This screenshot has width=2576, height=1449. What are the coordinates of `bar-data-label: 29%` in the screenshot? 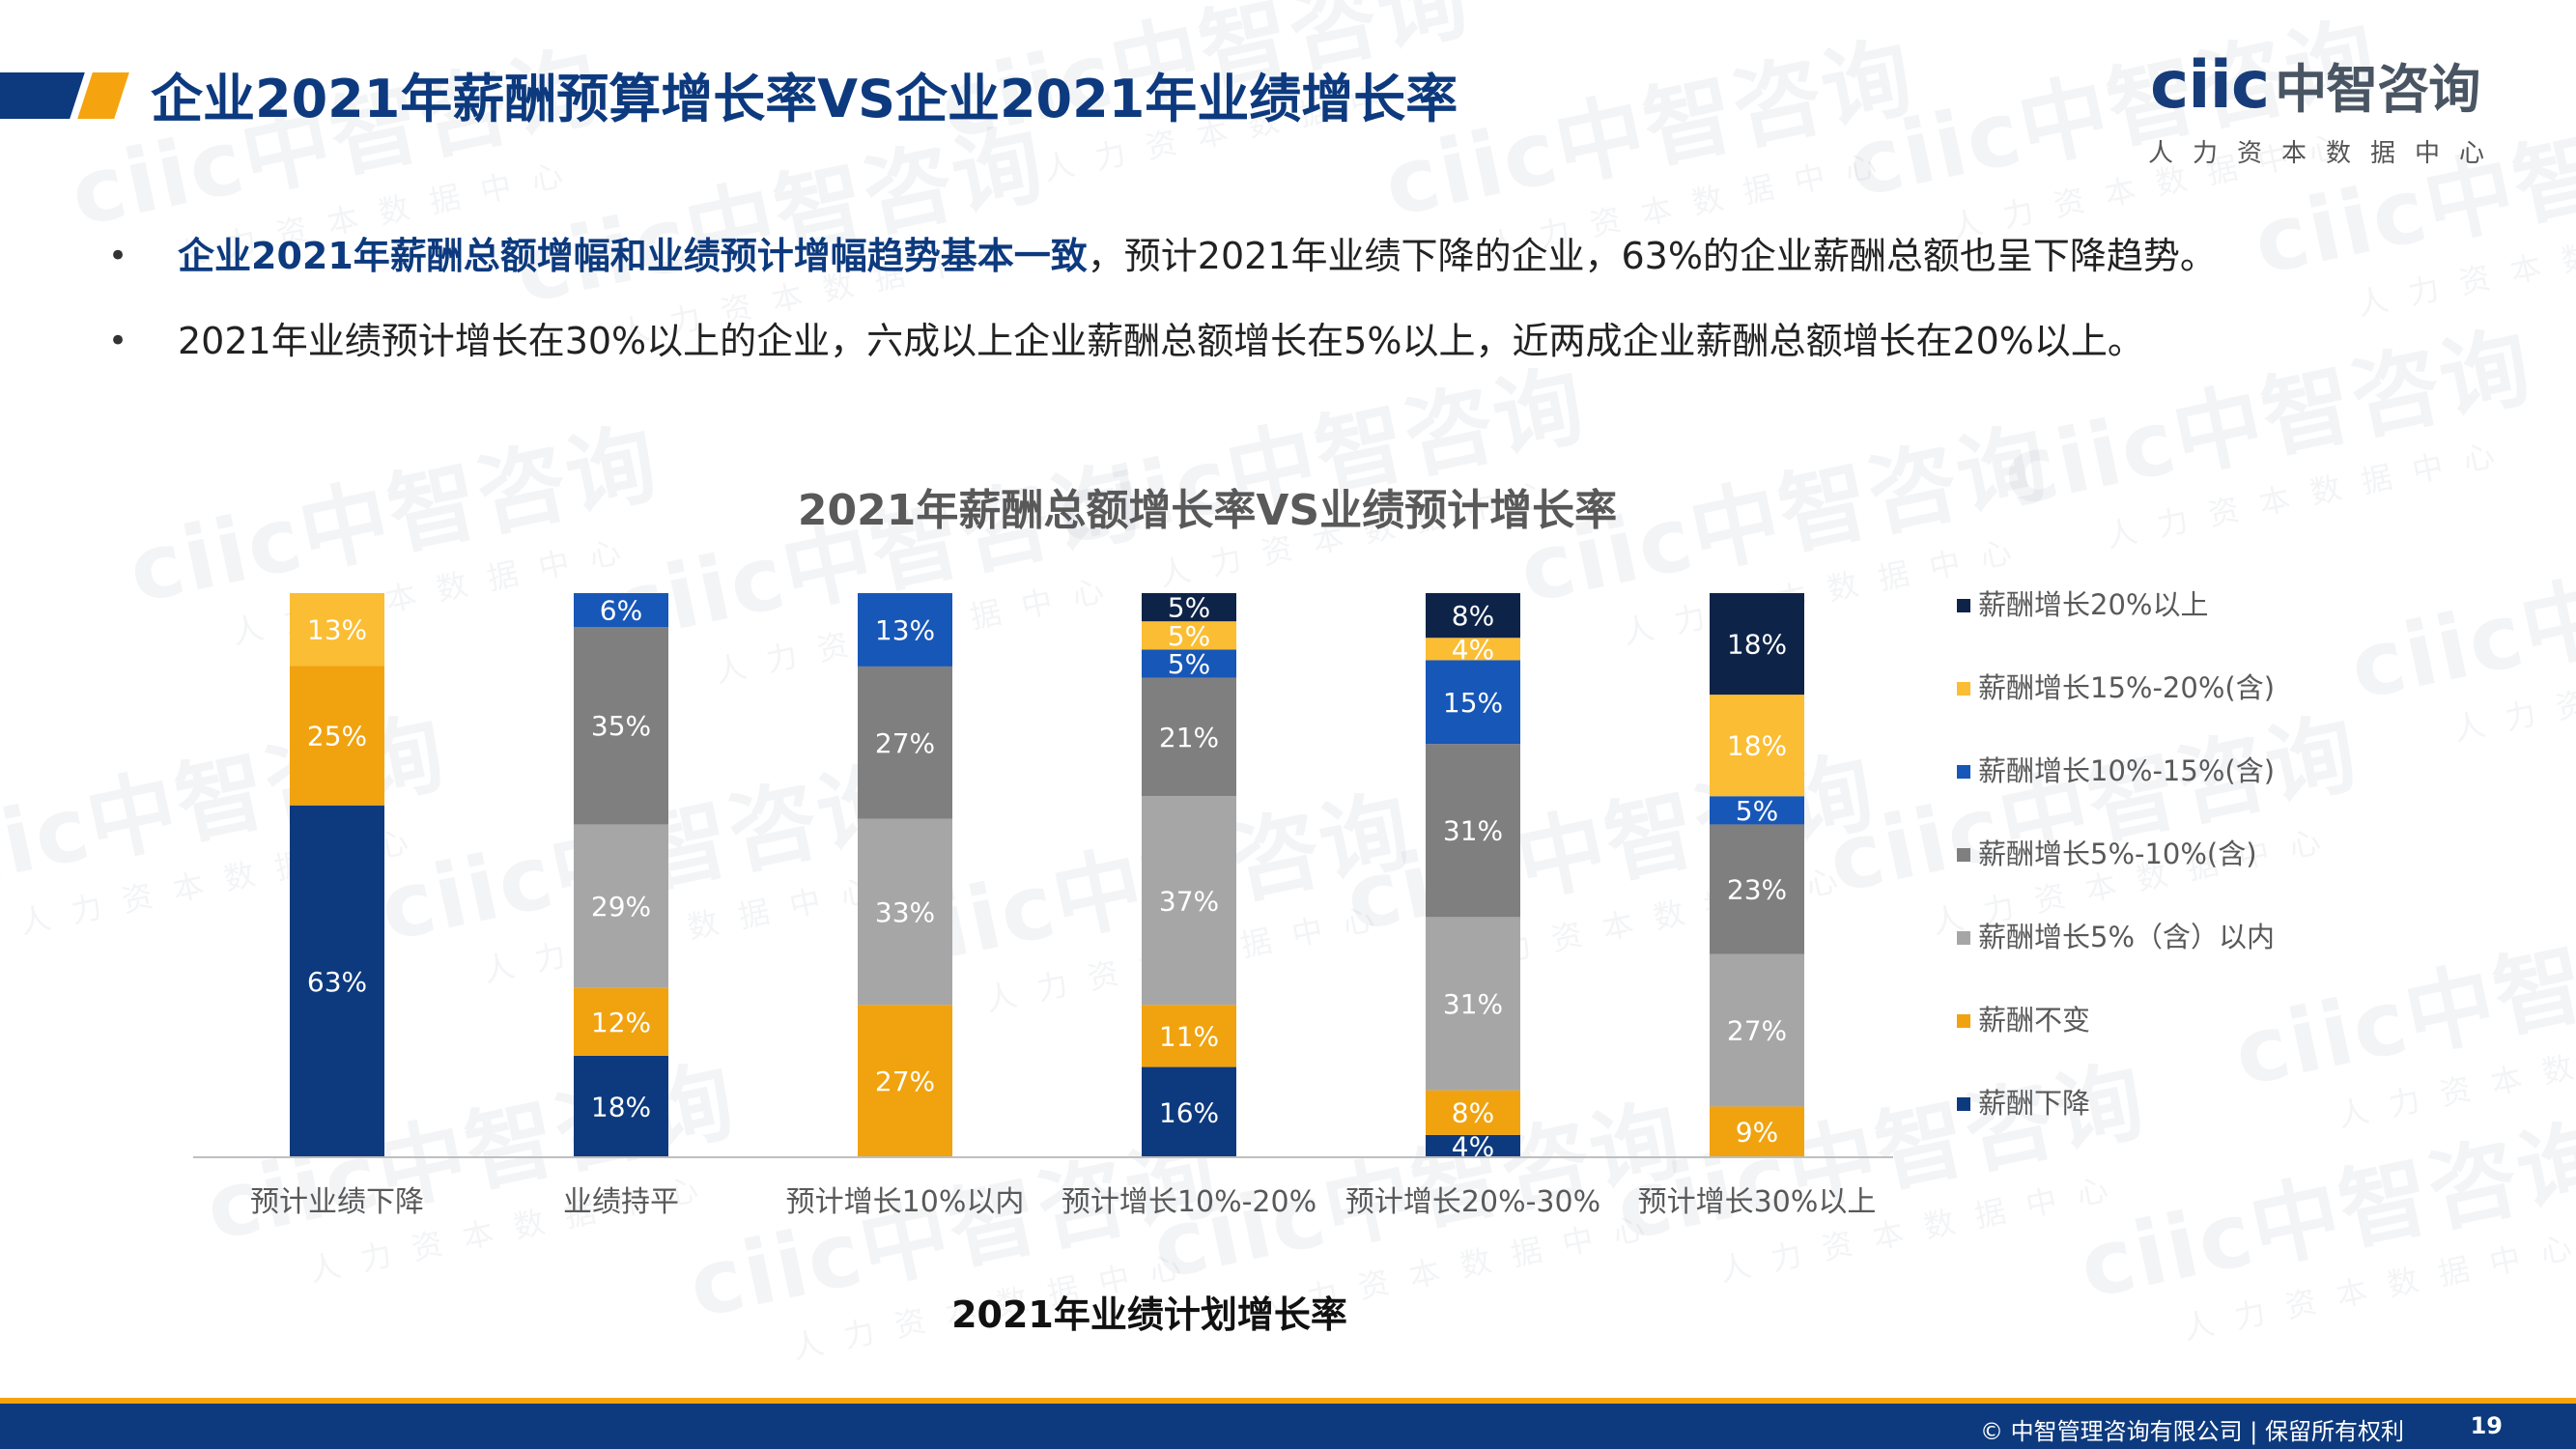 It's located at (621, 907).